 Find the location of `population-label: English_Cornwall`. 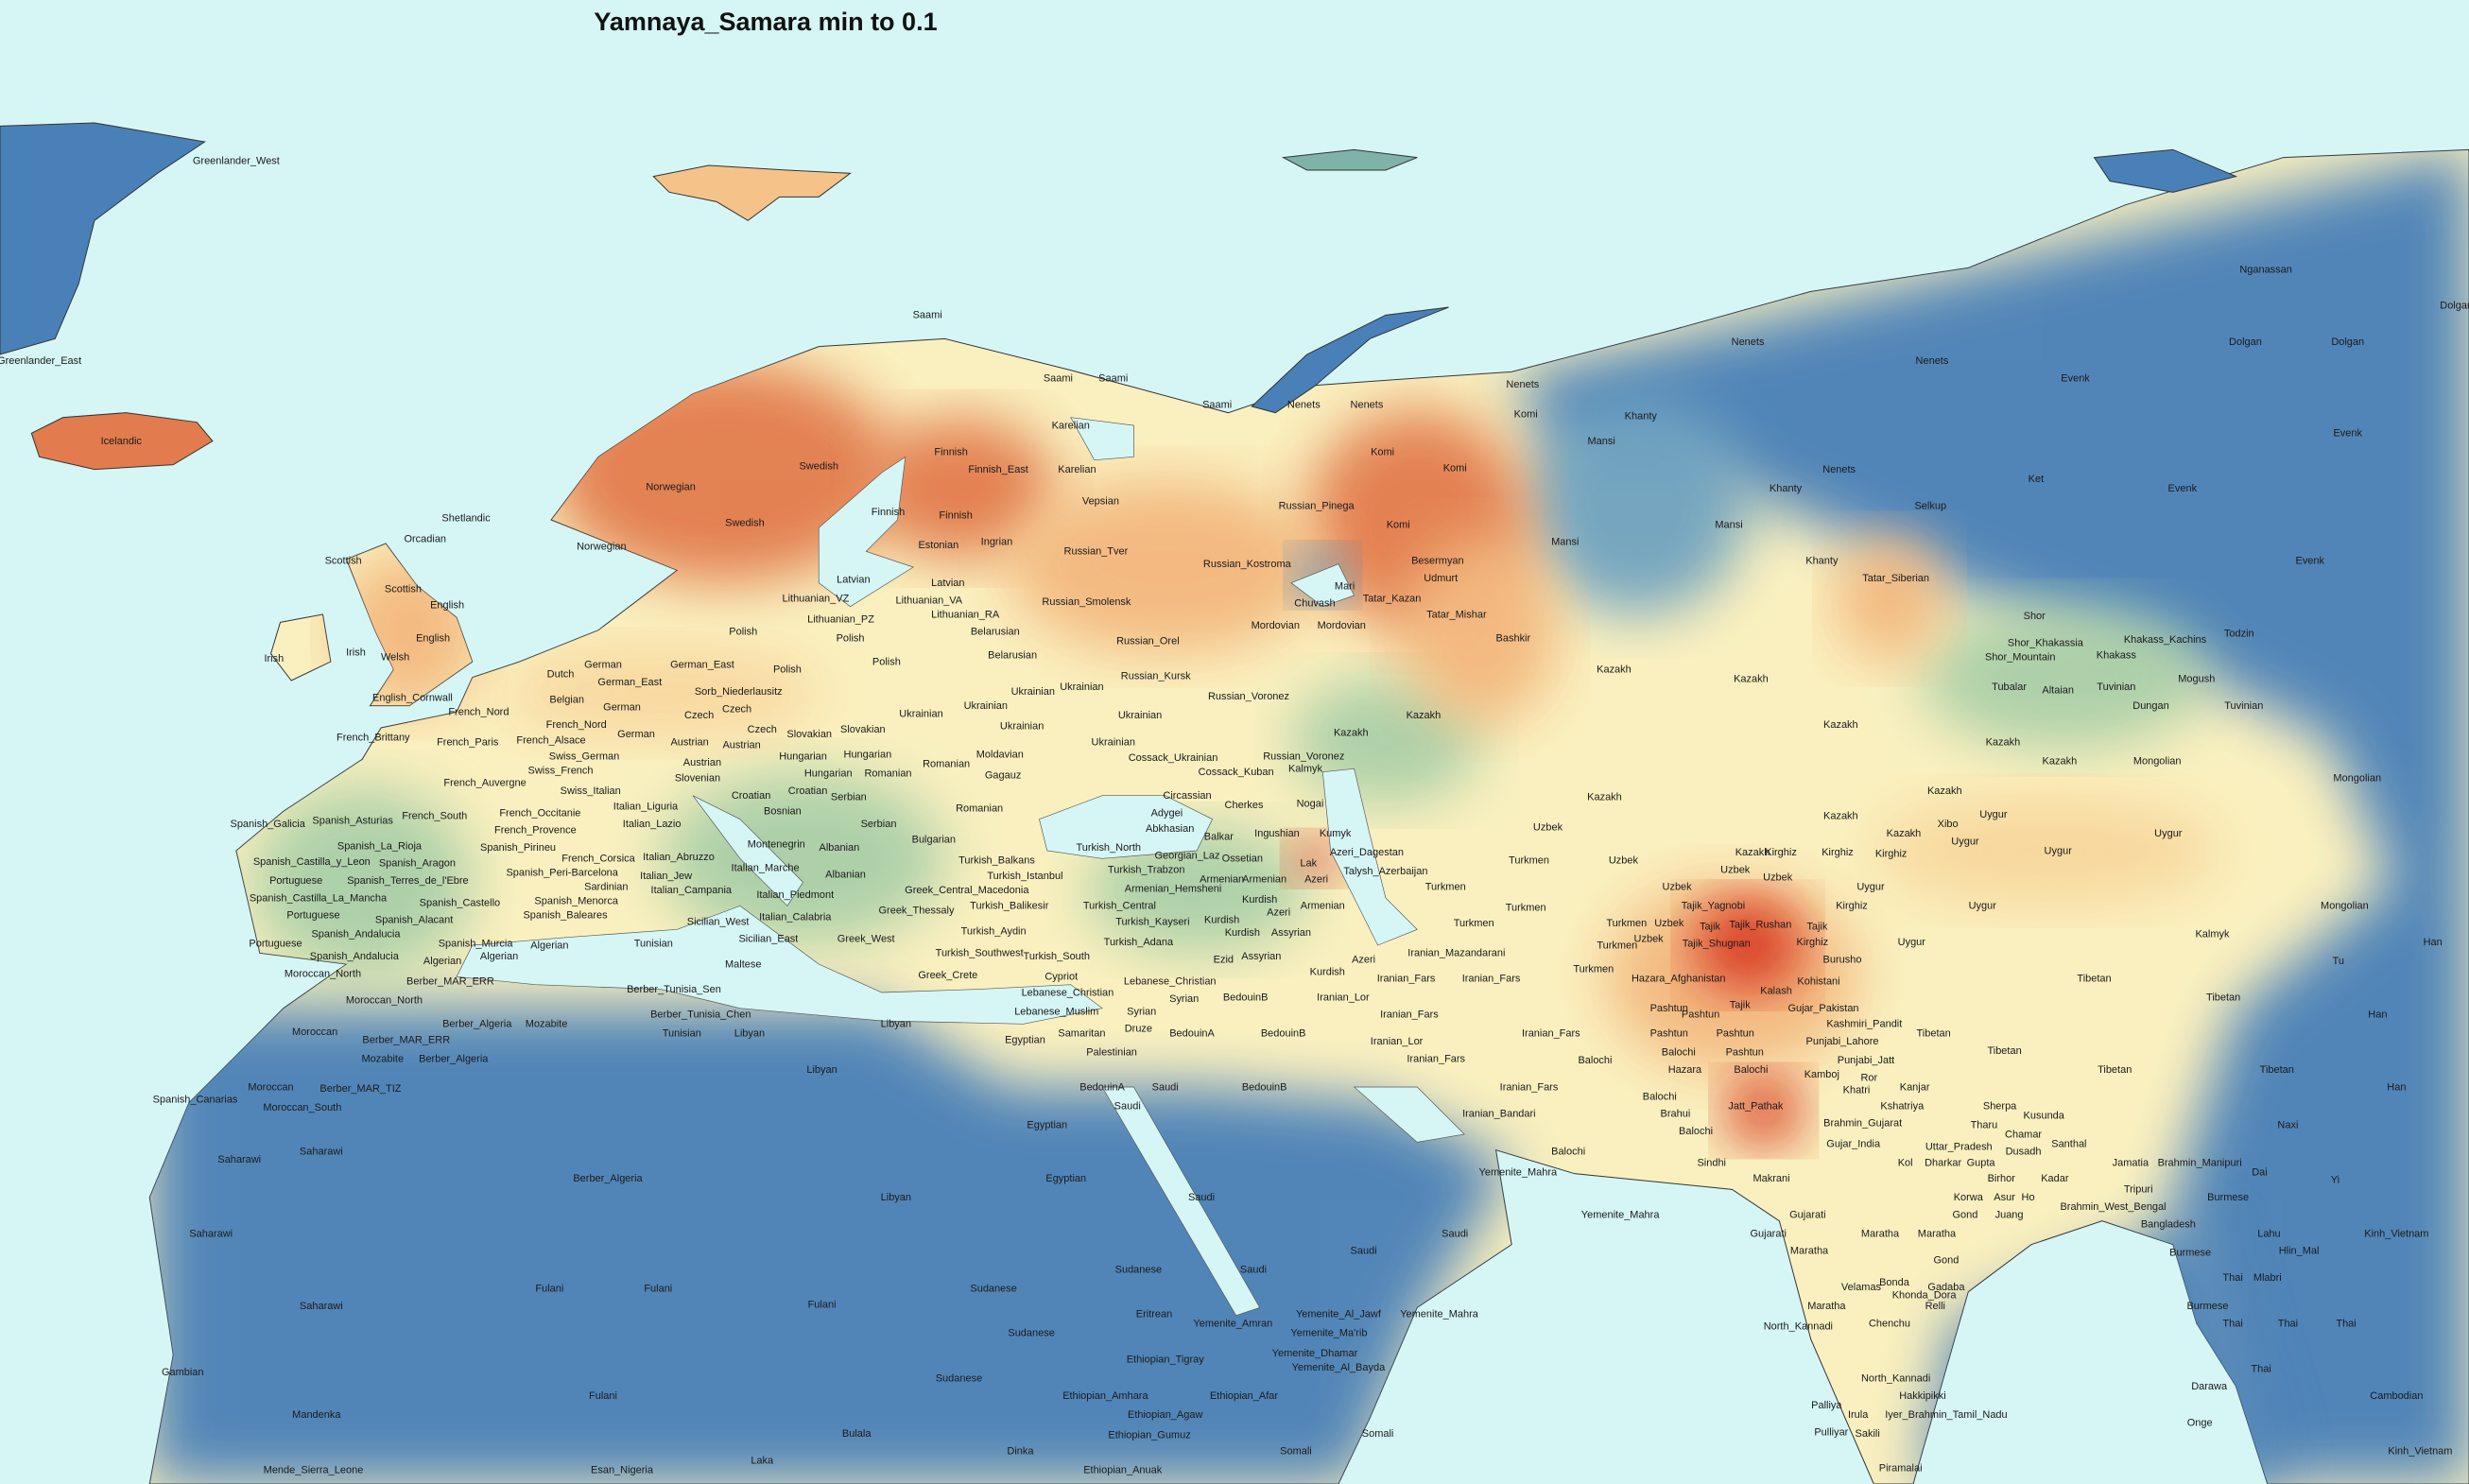

population-label: English_Cornwall is located at coordinates (412, 698).